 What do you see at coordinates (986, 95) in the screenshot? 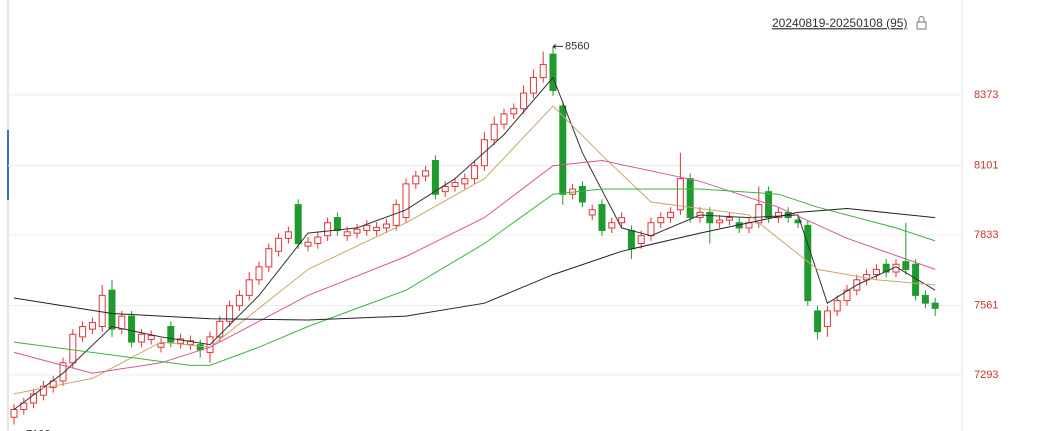
I see `y-tick-label: 8373` at bounding box center [986, 95].